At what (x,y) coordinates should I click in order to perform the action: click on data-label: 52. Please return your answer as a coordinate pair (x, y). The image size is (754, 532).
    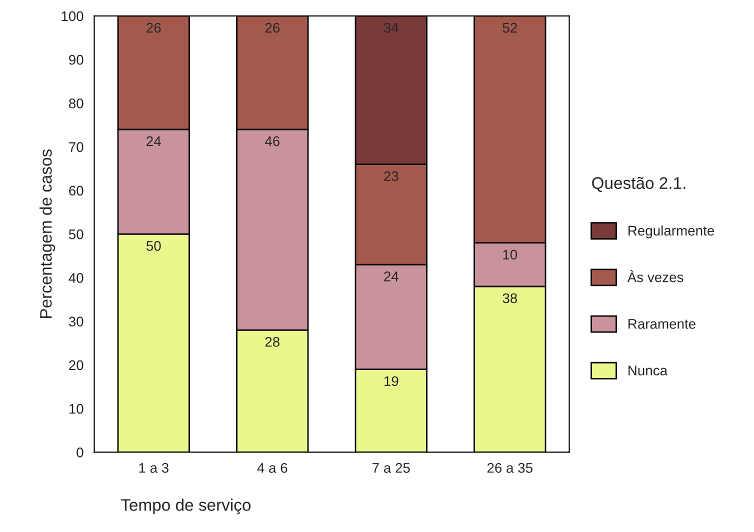
    Looking at the image, I should click on (509, 27).